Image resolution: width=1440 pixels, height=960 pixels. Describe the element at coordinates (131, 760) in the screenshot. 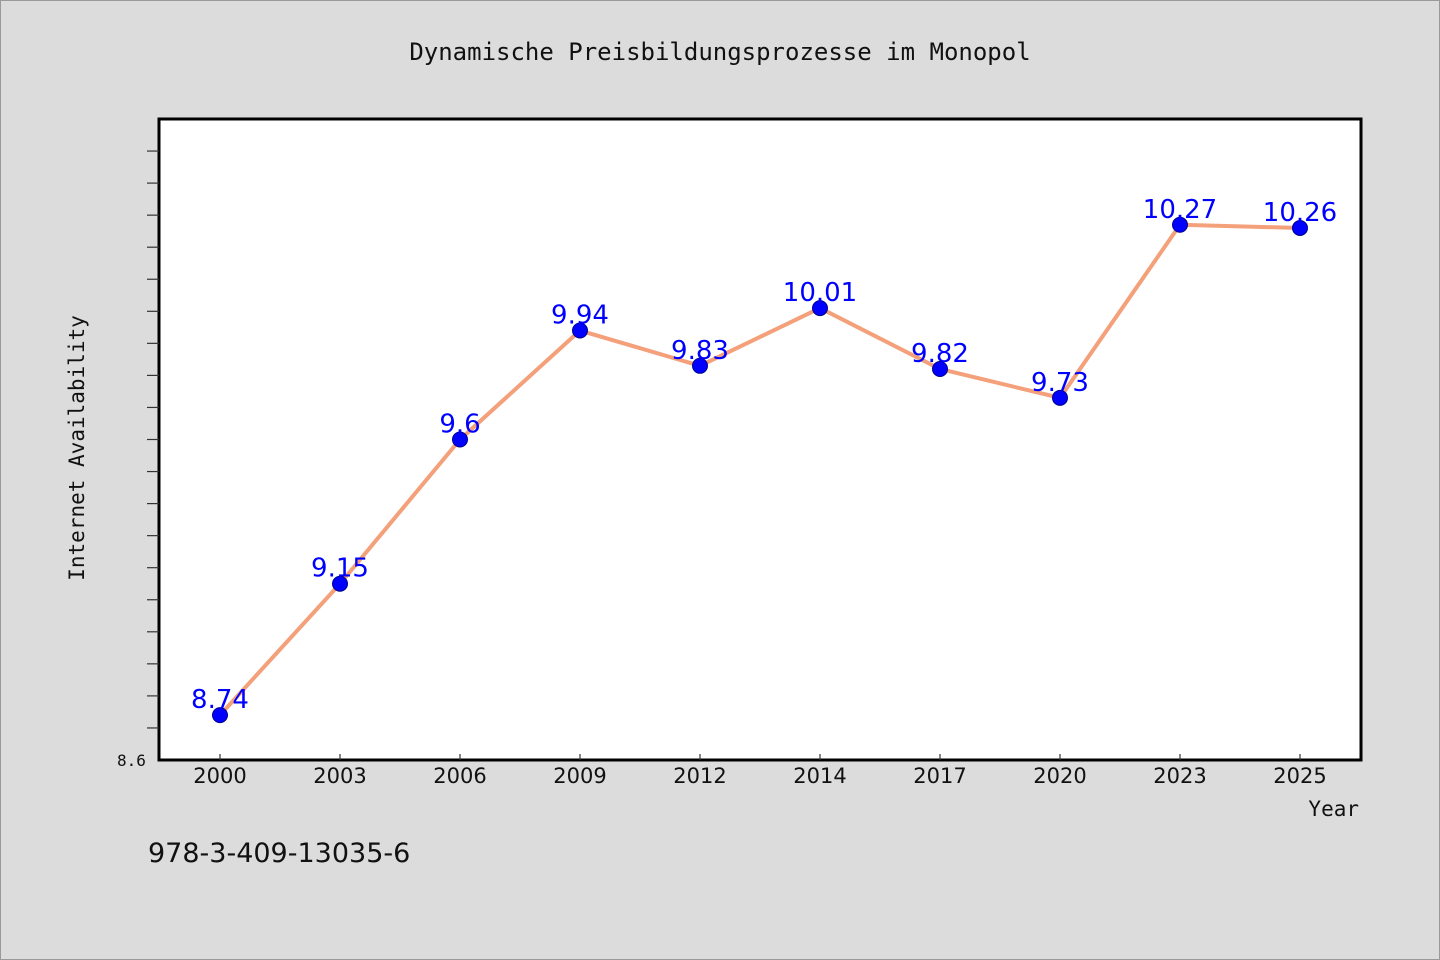

I see `y-tick-label-min: 8.6` at that location.